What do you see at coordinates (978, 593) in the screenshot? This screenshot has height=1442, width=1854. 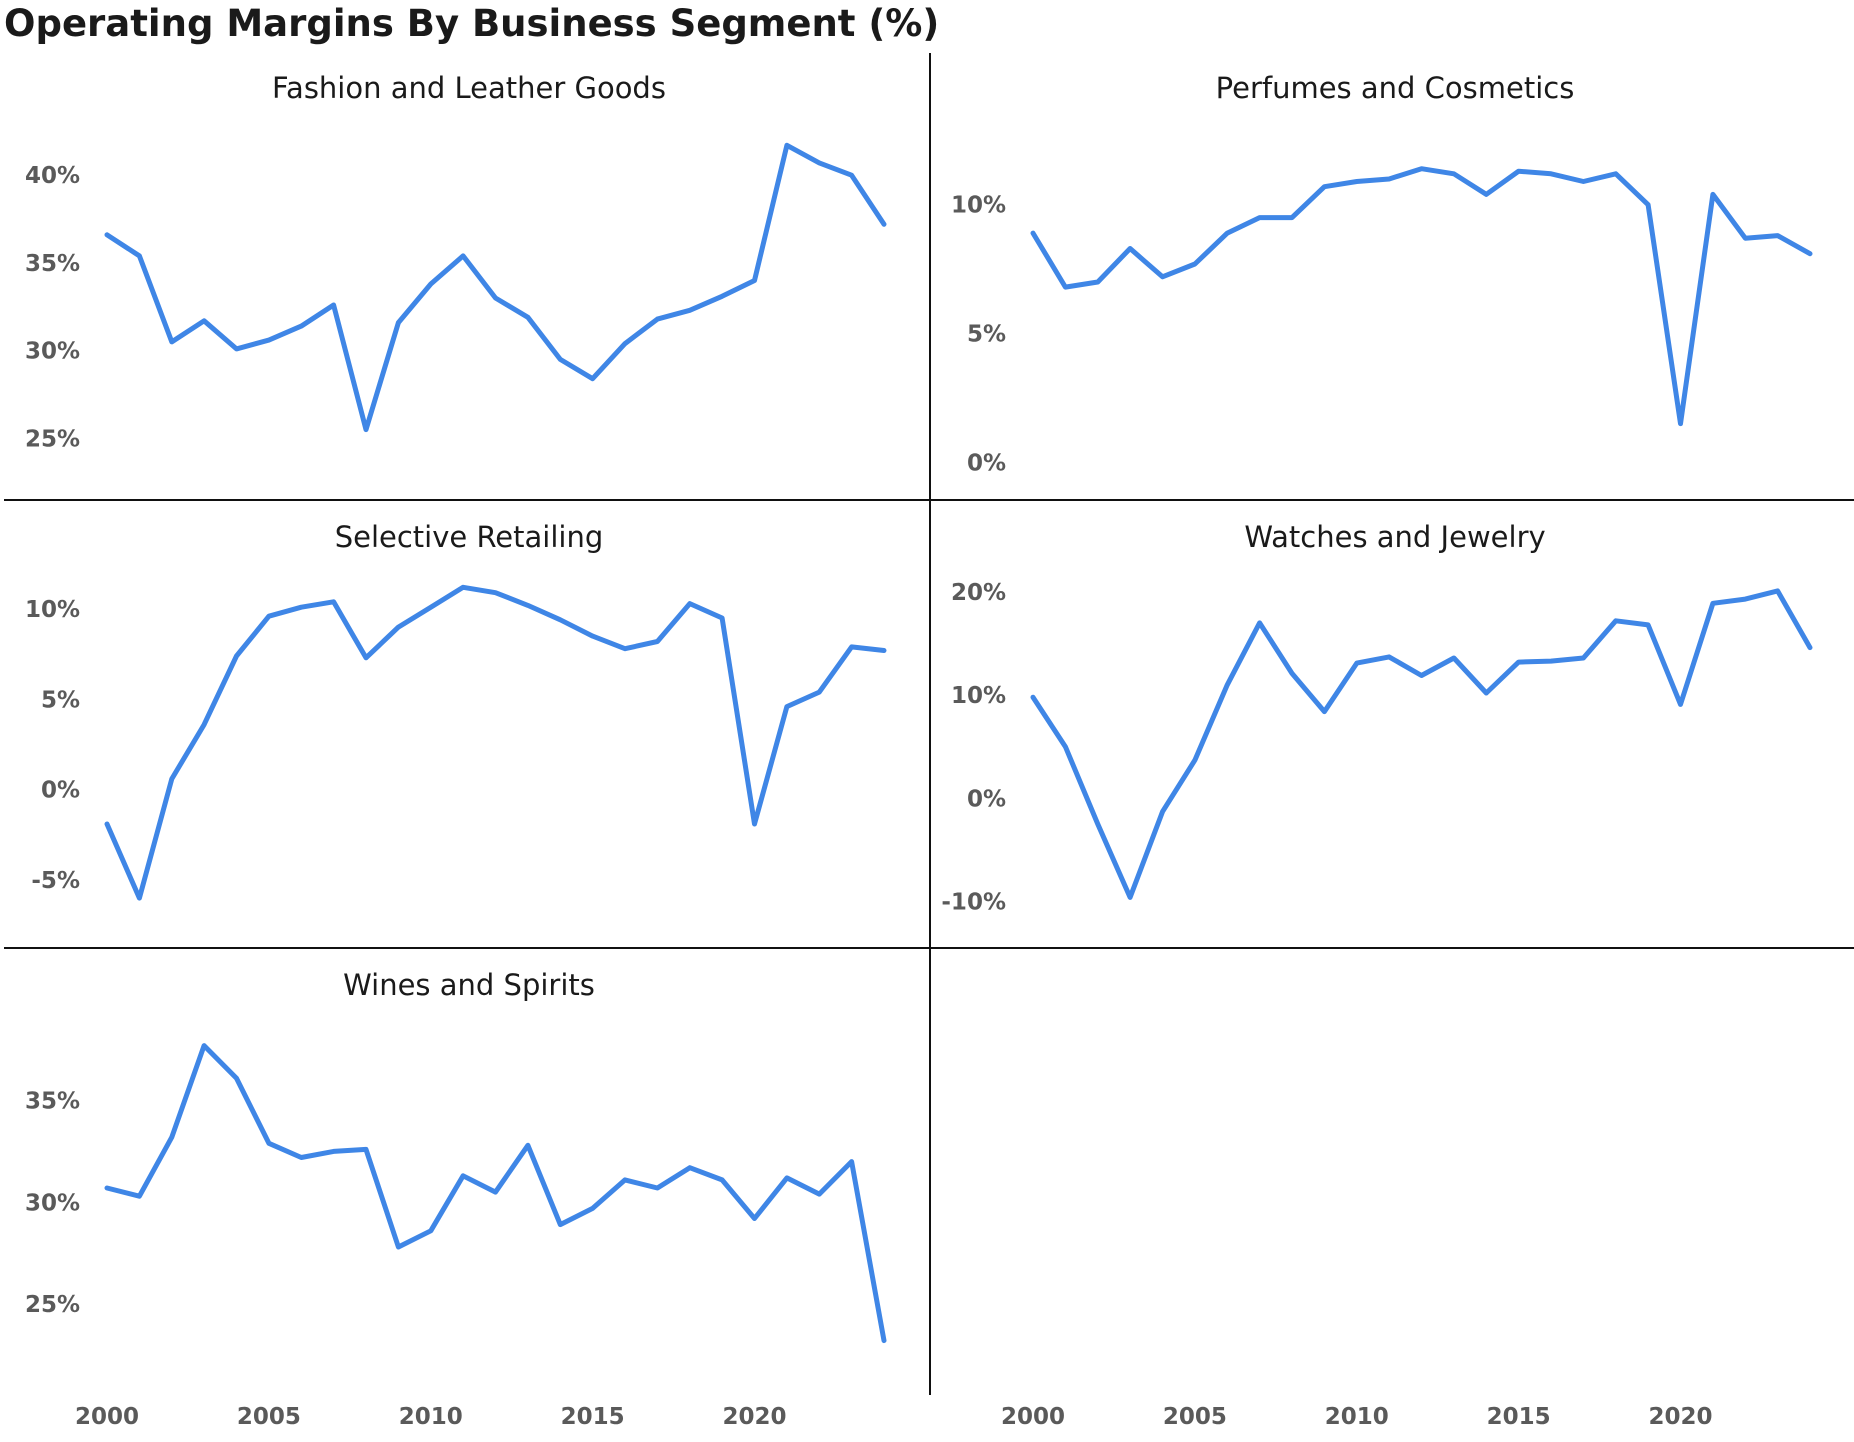 I see `watches-and-jewelry-y-tick-3: 20%` at bounding box center [978, 593].